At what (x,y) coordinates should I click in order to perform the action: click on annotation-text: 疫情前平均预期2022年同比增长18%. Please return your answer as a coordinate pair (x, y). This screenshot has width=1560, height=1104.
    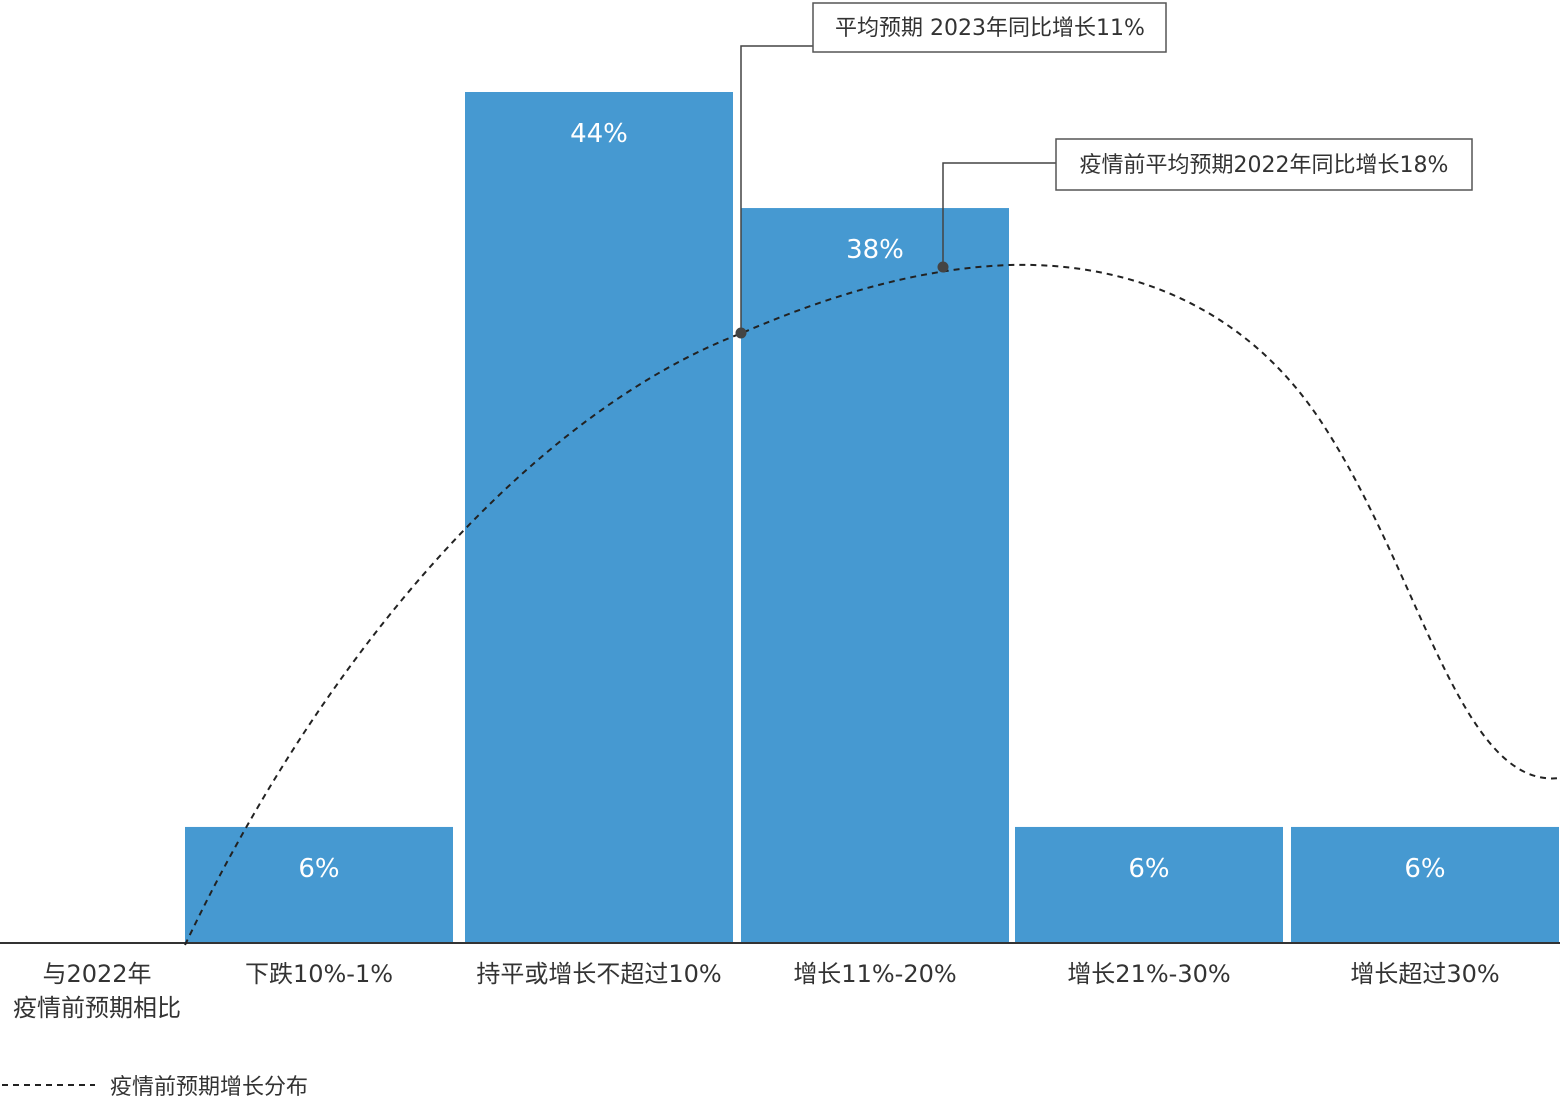
    Looking at the image, I should click on (1264, 165).